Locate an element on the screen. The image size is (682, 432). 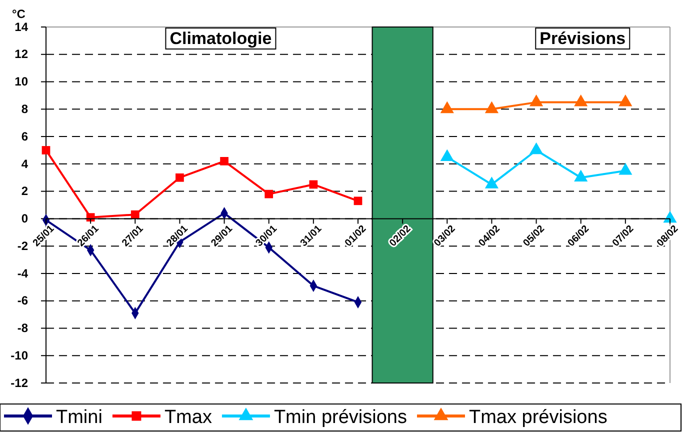
y-tick-label: 12 is located at coordinates (21, 54).